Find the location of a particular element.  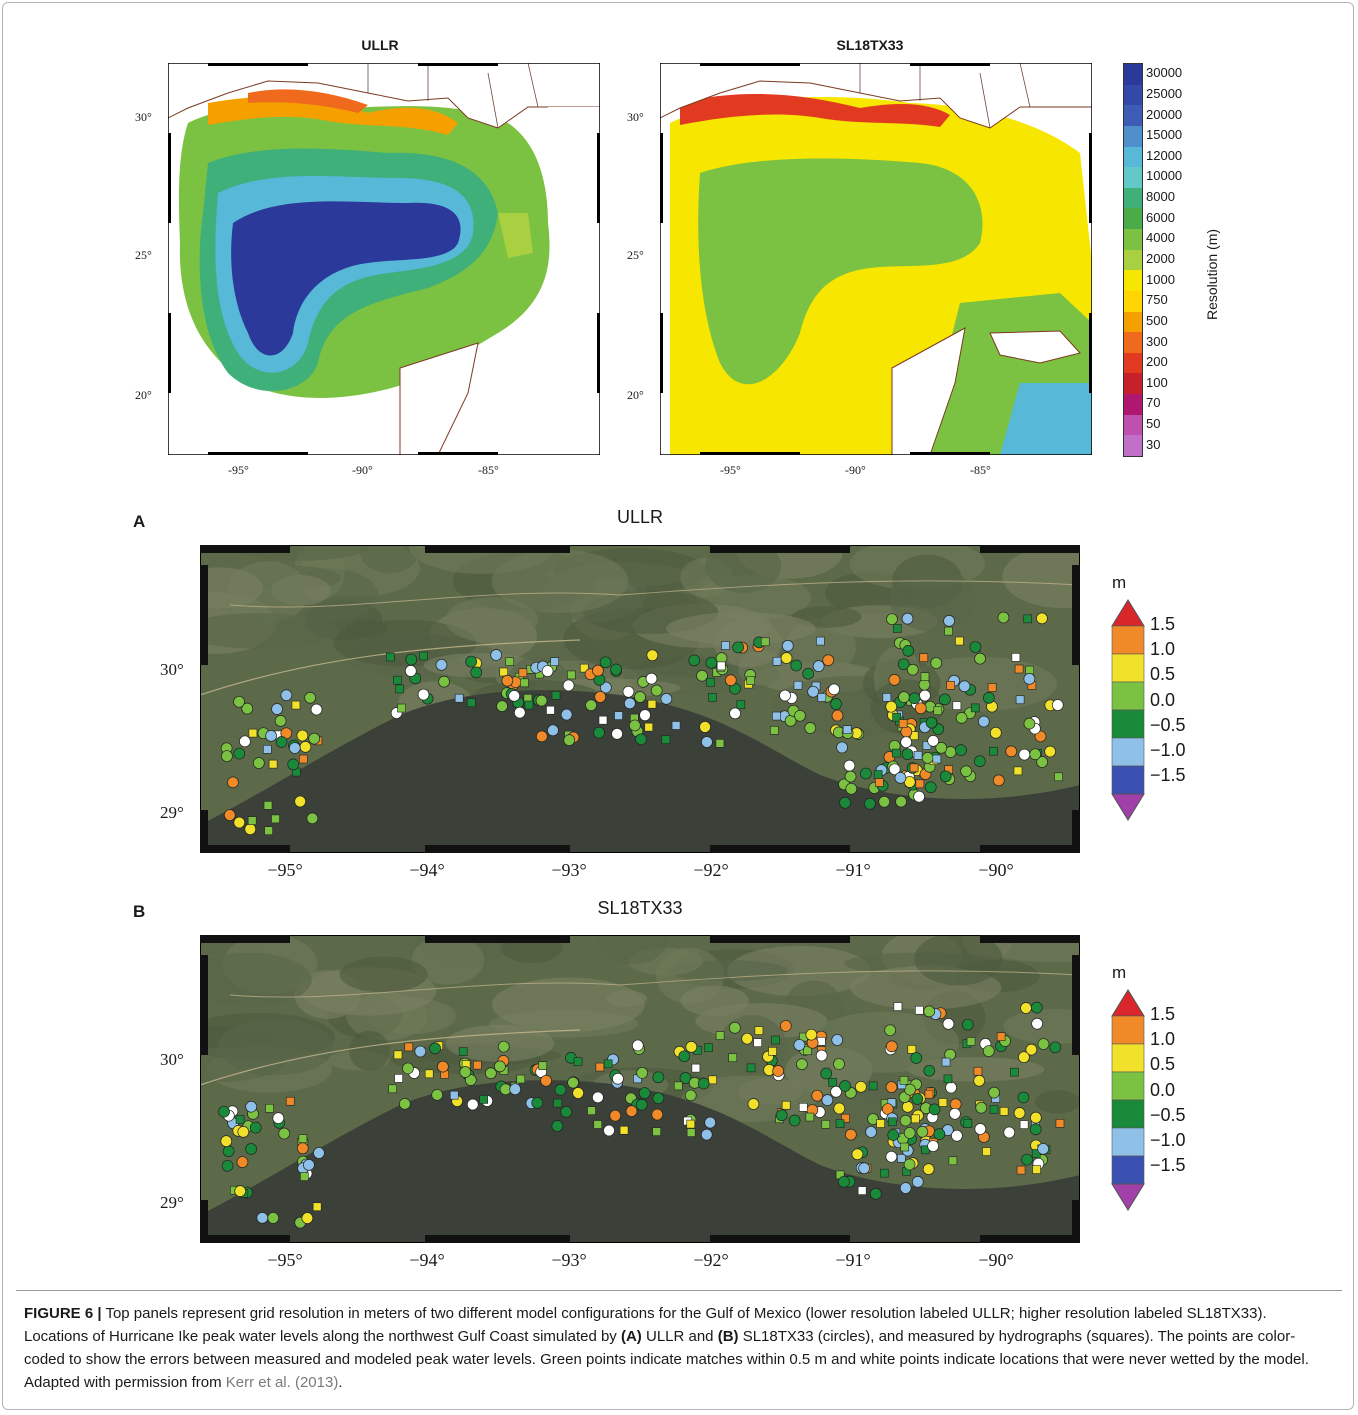

gulf-water is located at coordinates (640, 1161).